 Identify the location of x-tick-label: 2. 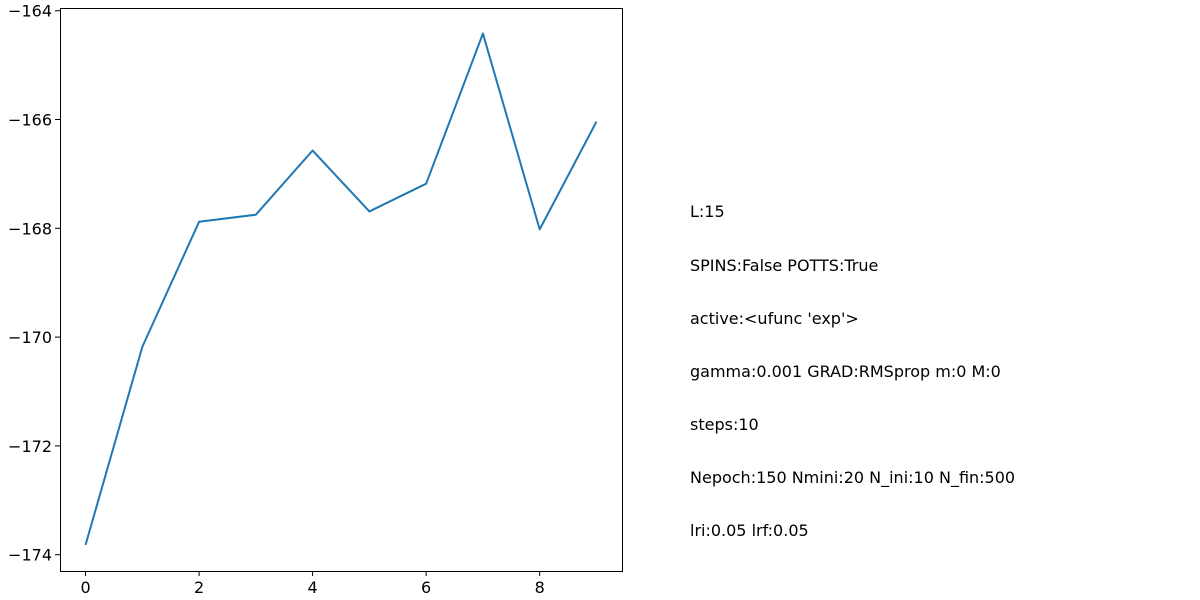
(199, 587).